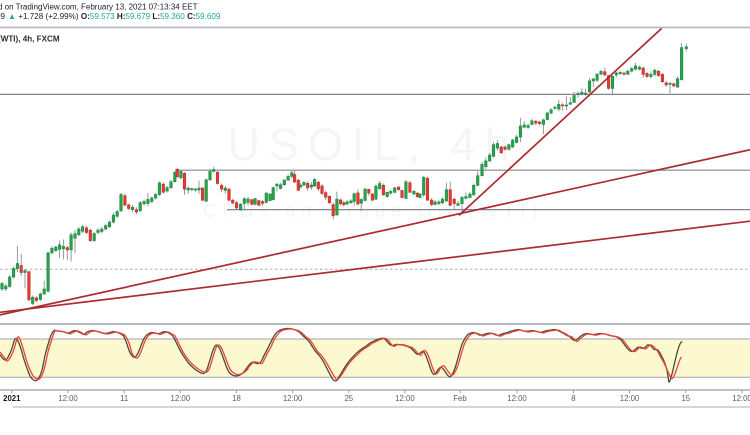 The height and width of the screenshot is (435, 750). I want to click on svg-text: 11, so click(124, 398).